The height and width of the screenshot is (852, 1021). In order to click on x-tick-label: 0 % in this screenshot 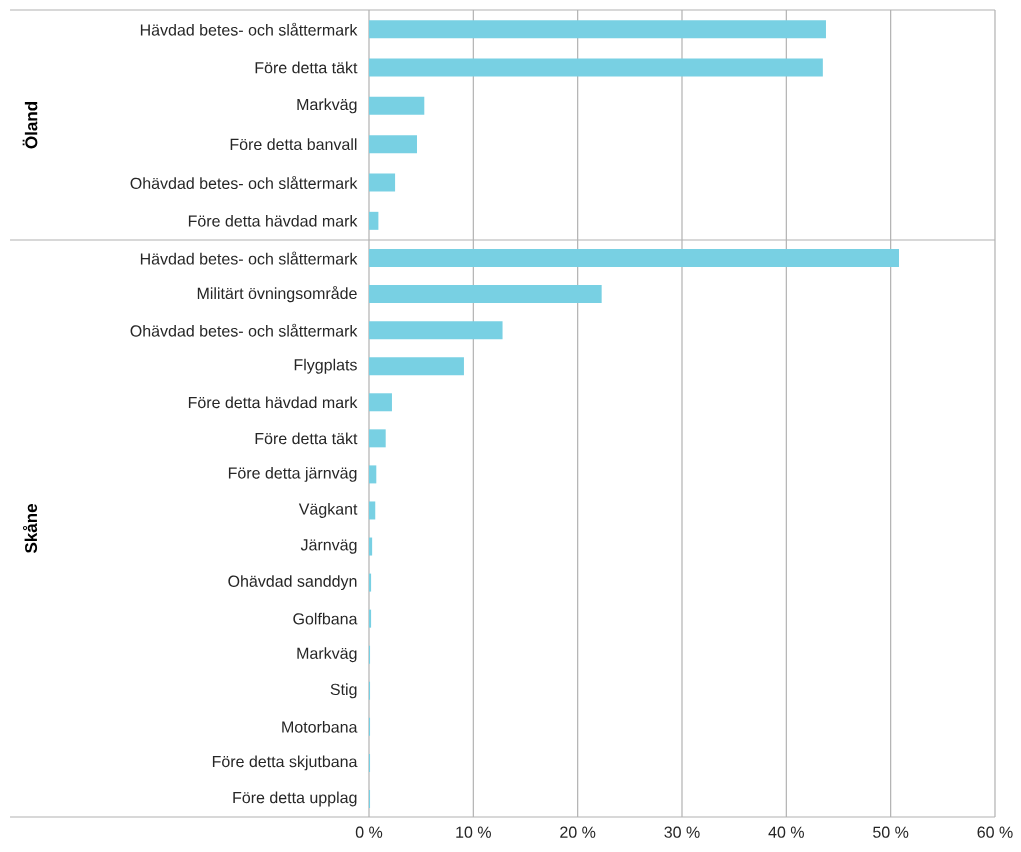, I will do `click(369, 832)`.